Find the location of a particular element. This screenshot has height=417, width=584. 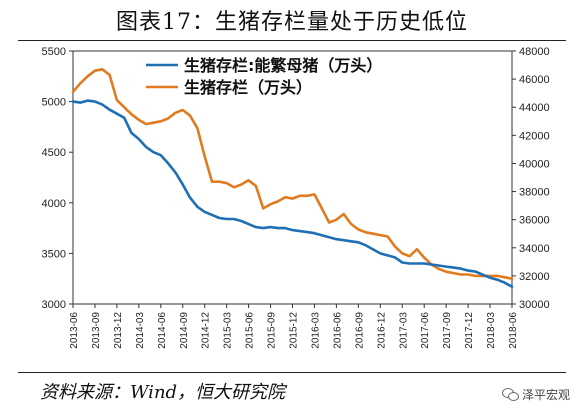

right-tick-label: 38000 is located at coordinates (534, 193).